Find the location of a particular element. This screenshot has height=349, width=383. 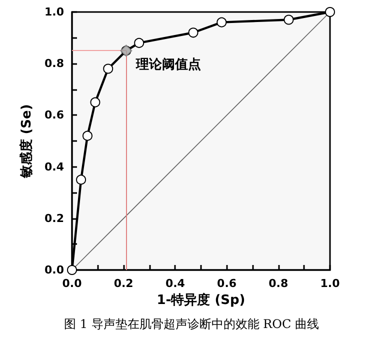

x-tick-label: 0.0 is located at coordinates (72, 283).